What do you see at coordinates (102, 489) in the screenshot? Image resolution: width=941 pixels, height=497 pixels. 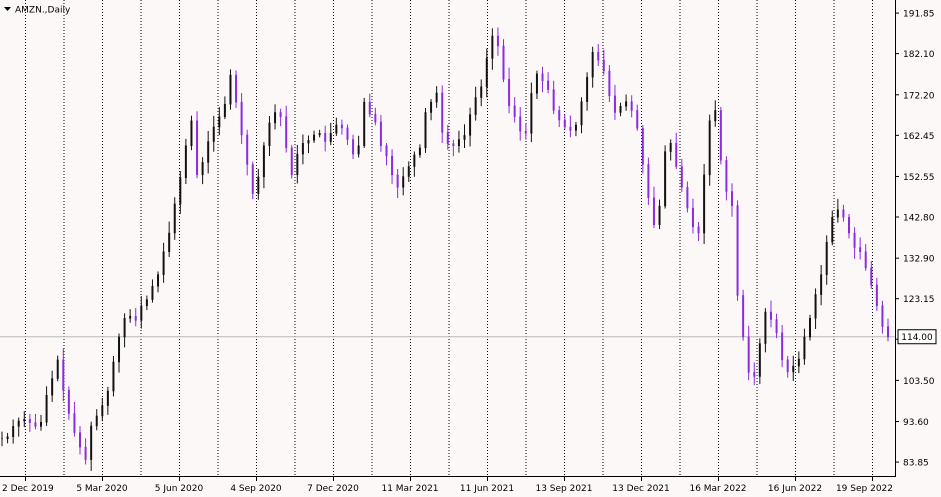 I see `x-tick-label: 5 Mar 2020` at bounding box center [102, 489].